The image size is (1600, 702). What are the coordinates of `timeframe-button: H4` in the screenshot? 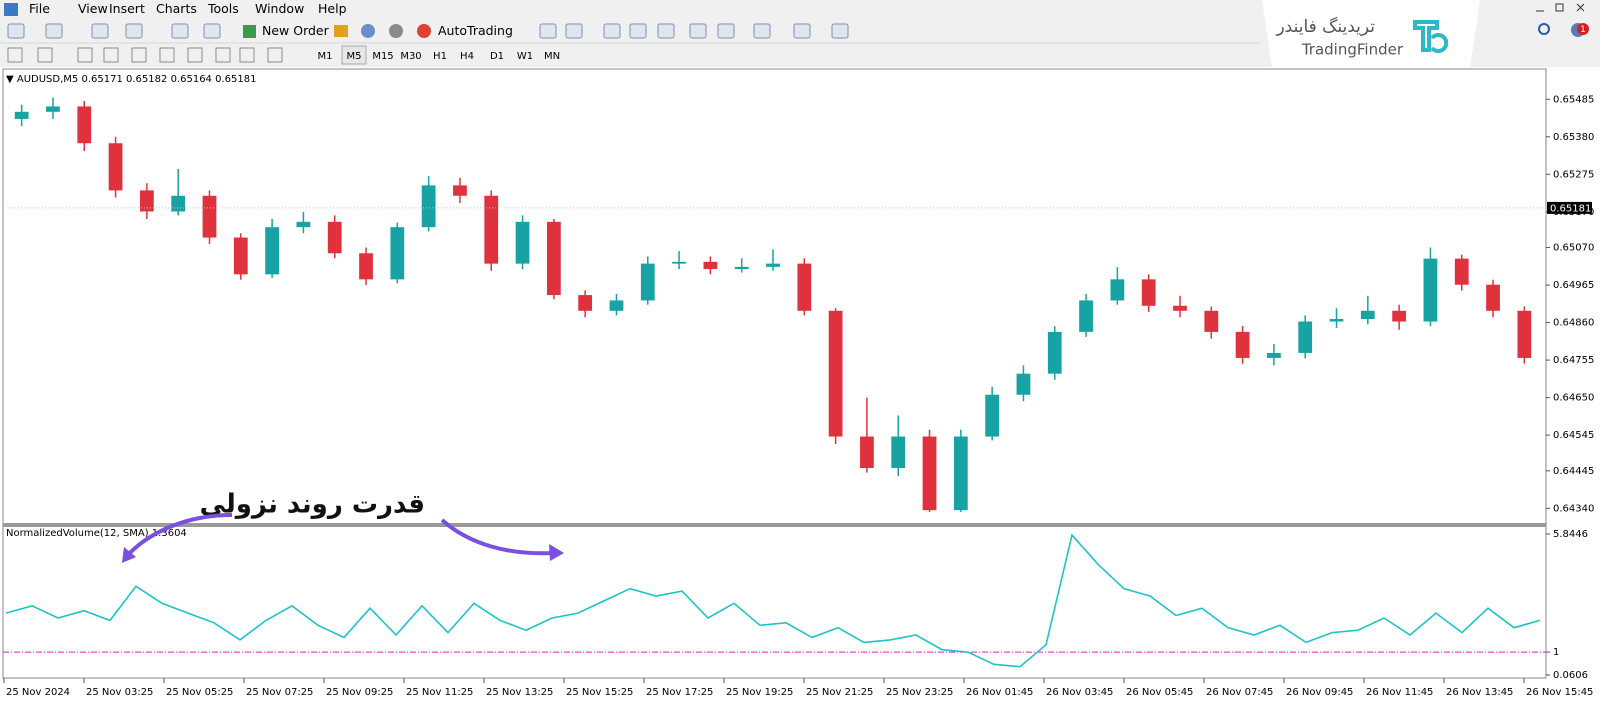 It's located at (467, 56).